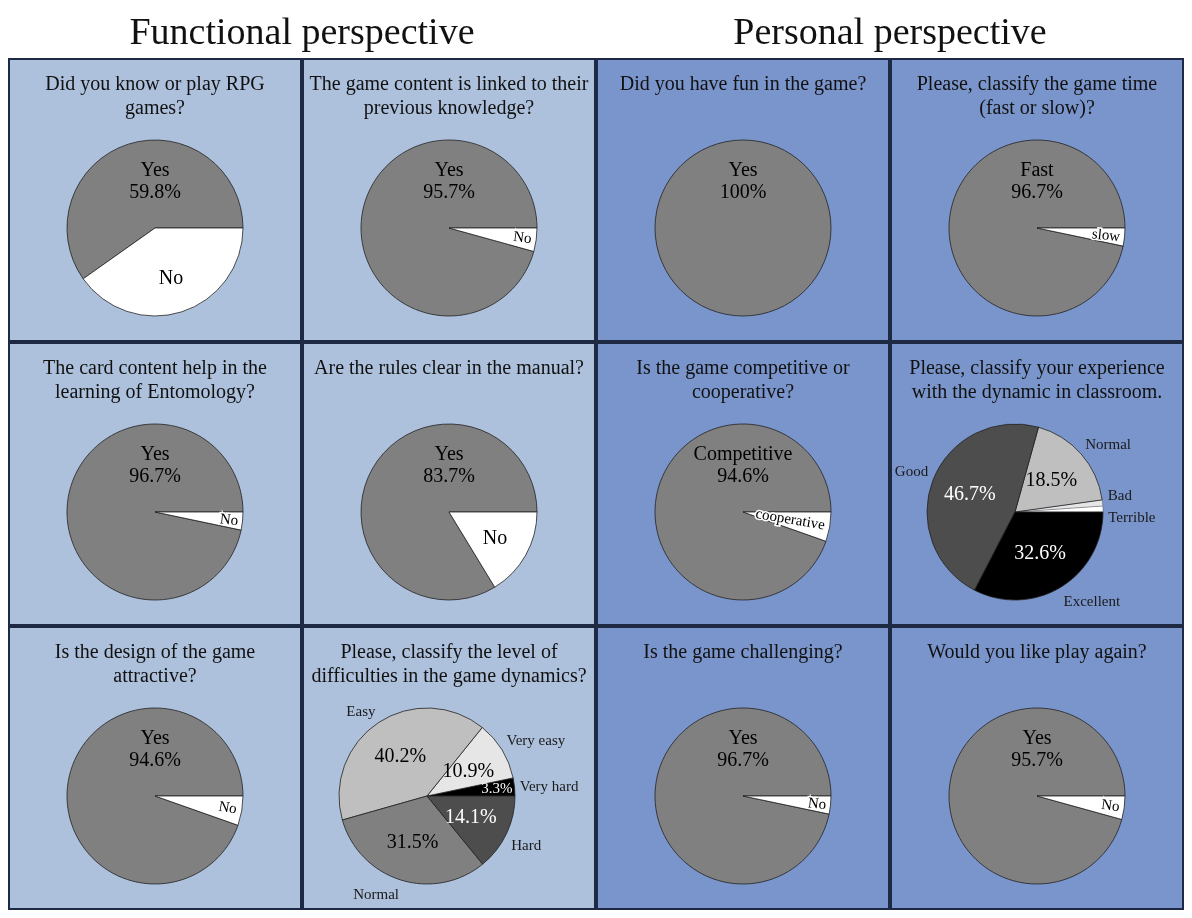 This screenshot has height=918, width=1192. I want to click on text: Personal perspective, so click(890, 31).